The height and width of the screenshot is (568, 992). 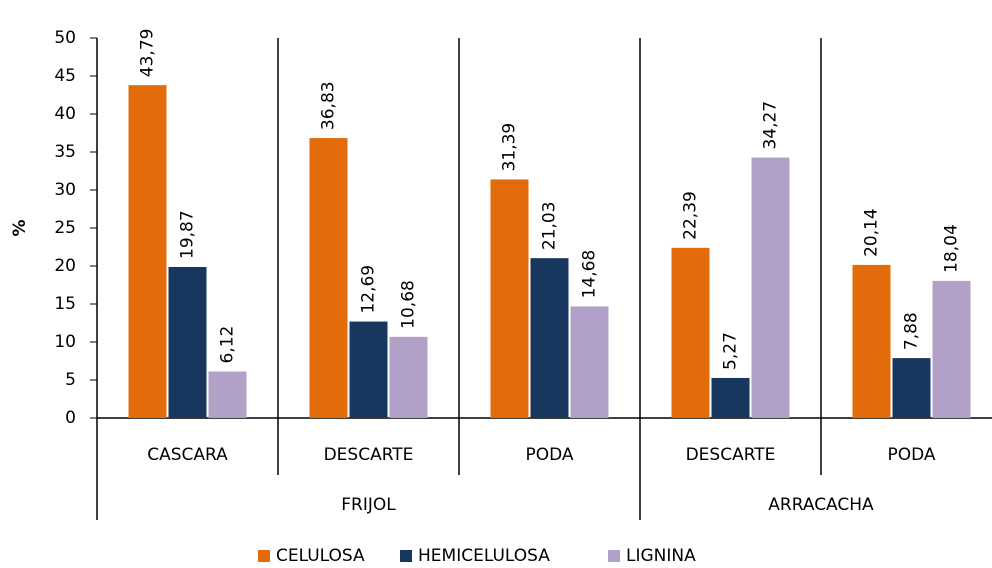 What do you see at coordinates (821, 505) in the screenshot?
I see `group-label: ARRACACHA` at bounding box center [821, 505].